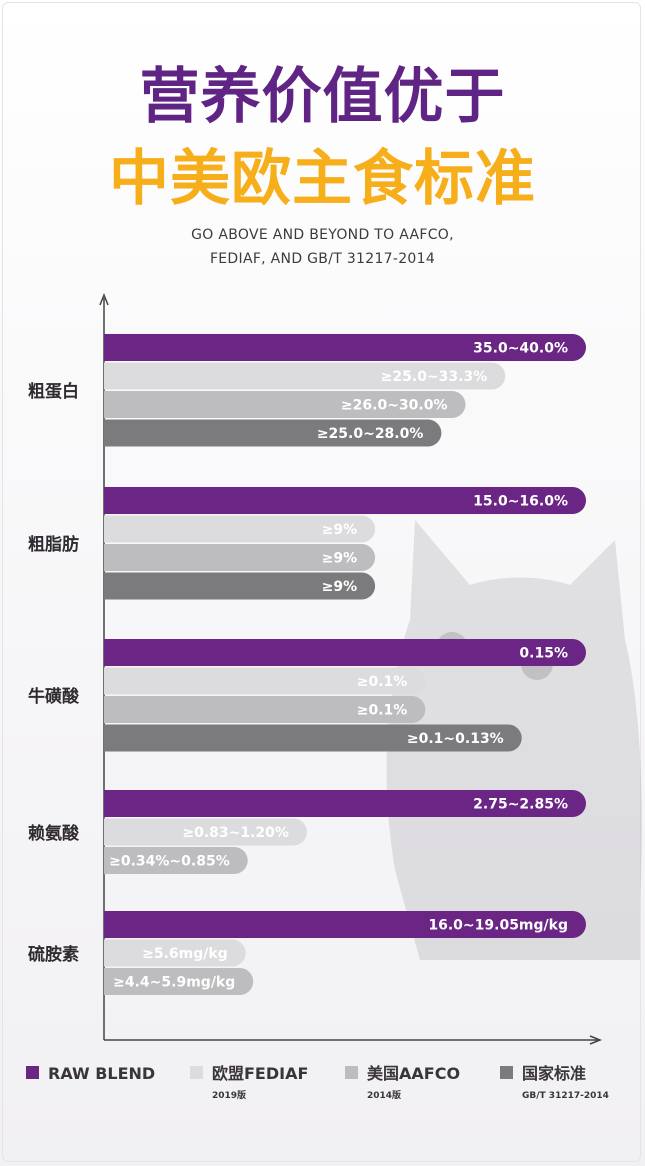 This screenshot has width=645, height=1166. I want to click on bar-value-label: 35.0~40.0%, so click(520, 349).